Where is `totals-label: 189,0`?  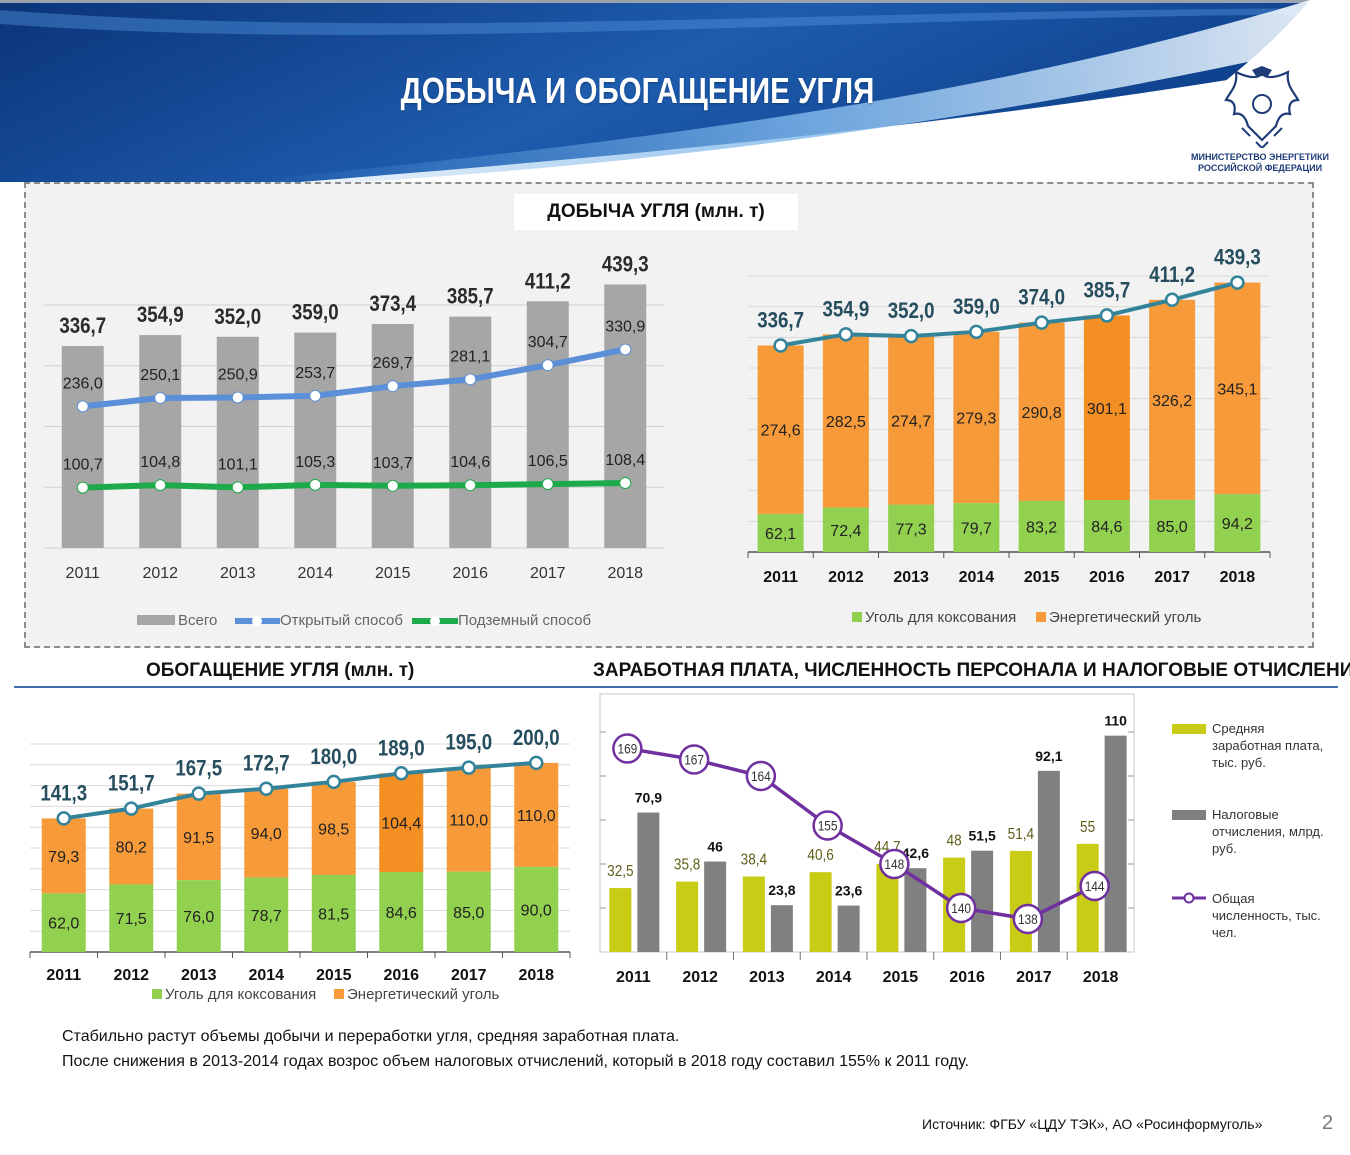 totals-label: 189,0 is located at coordinates (401, 749).